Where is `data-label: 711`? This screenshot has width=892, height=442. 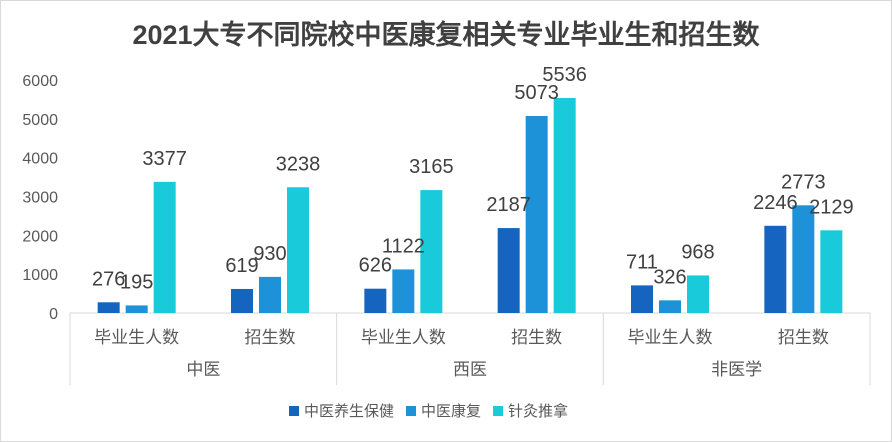
data-label: 711 is located at coordinates (642, 262).